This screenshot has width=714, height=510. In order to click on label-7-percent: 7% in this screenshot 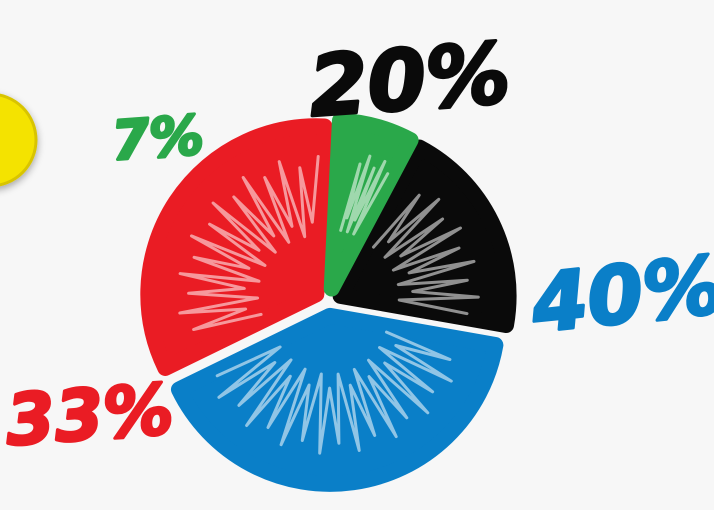, I will do `click(158, 138)`.